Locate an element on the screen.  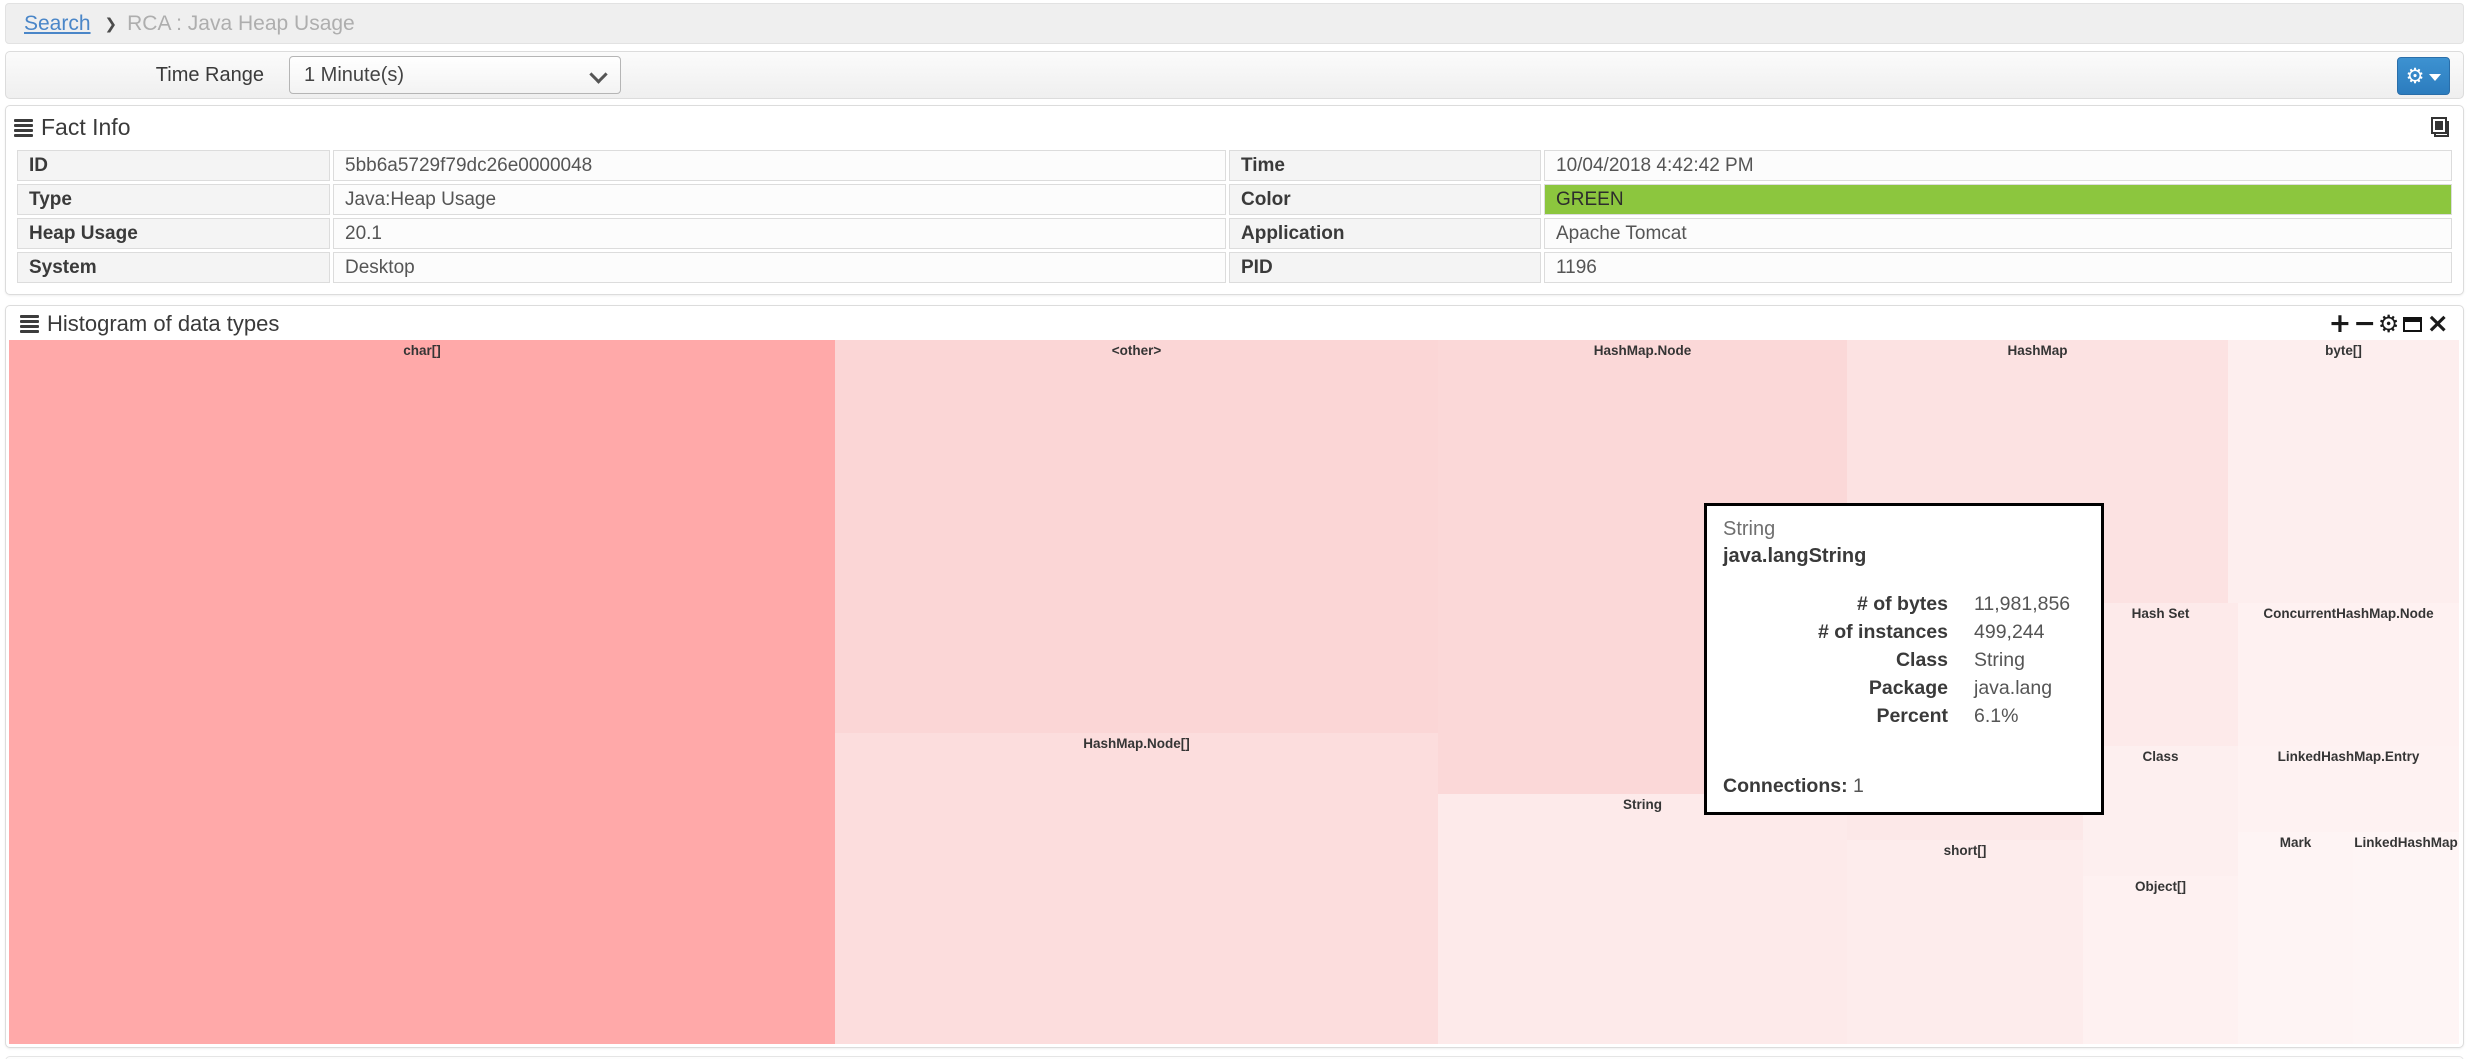
tooltip-stat-row: Package java.lang is located at coordinates (1904, 688).